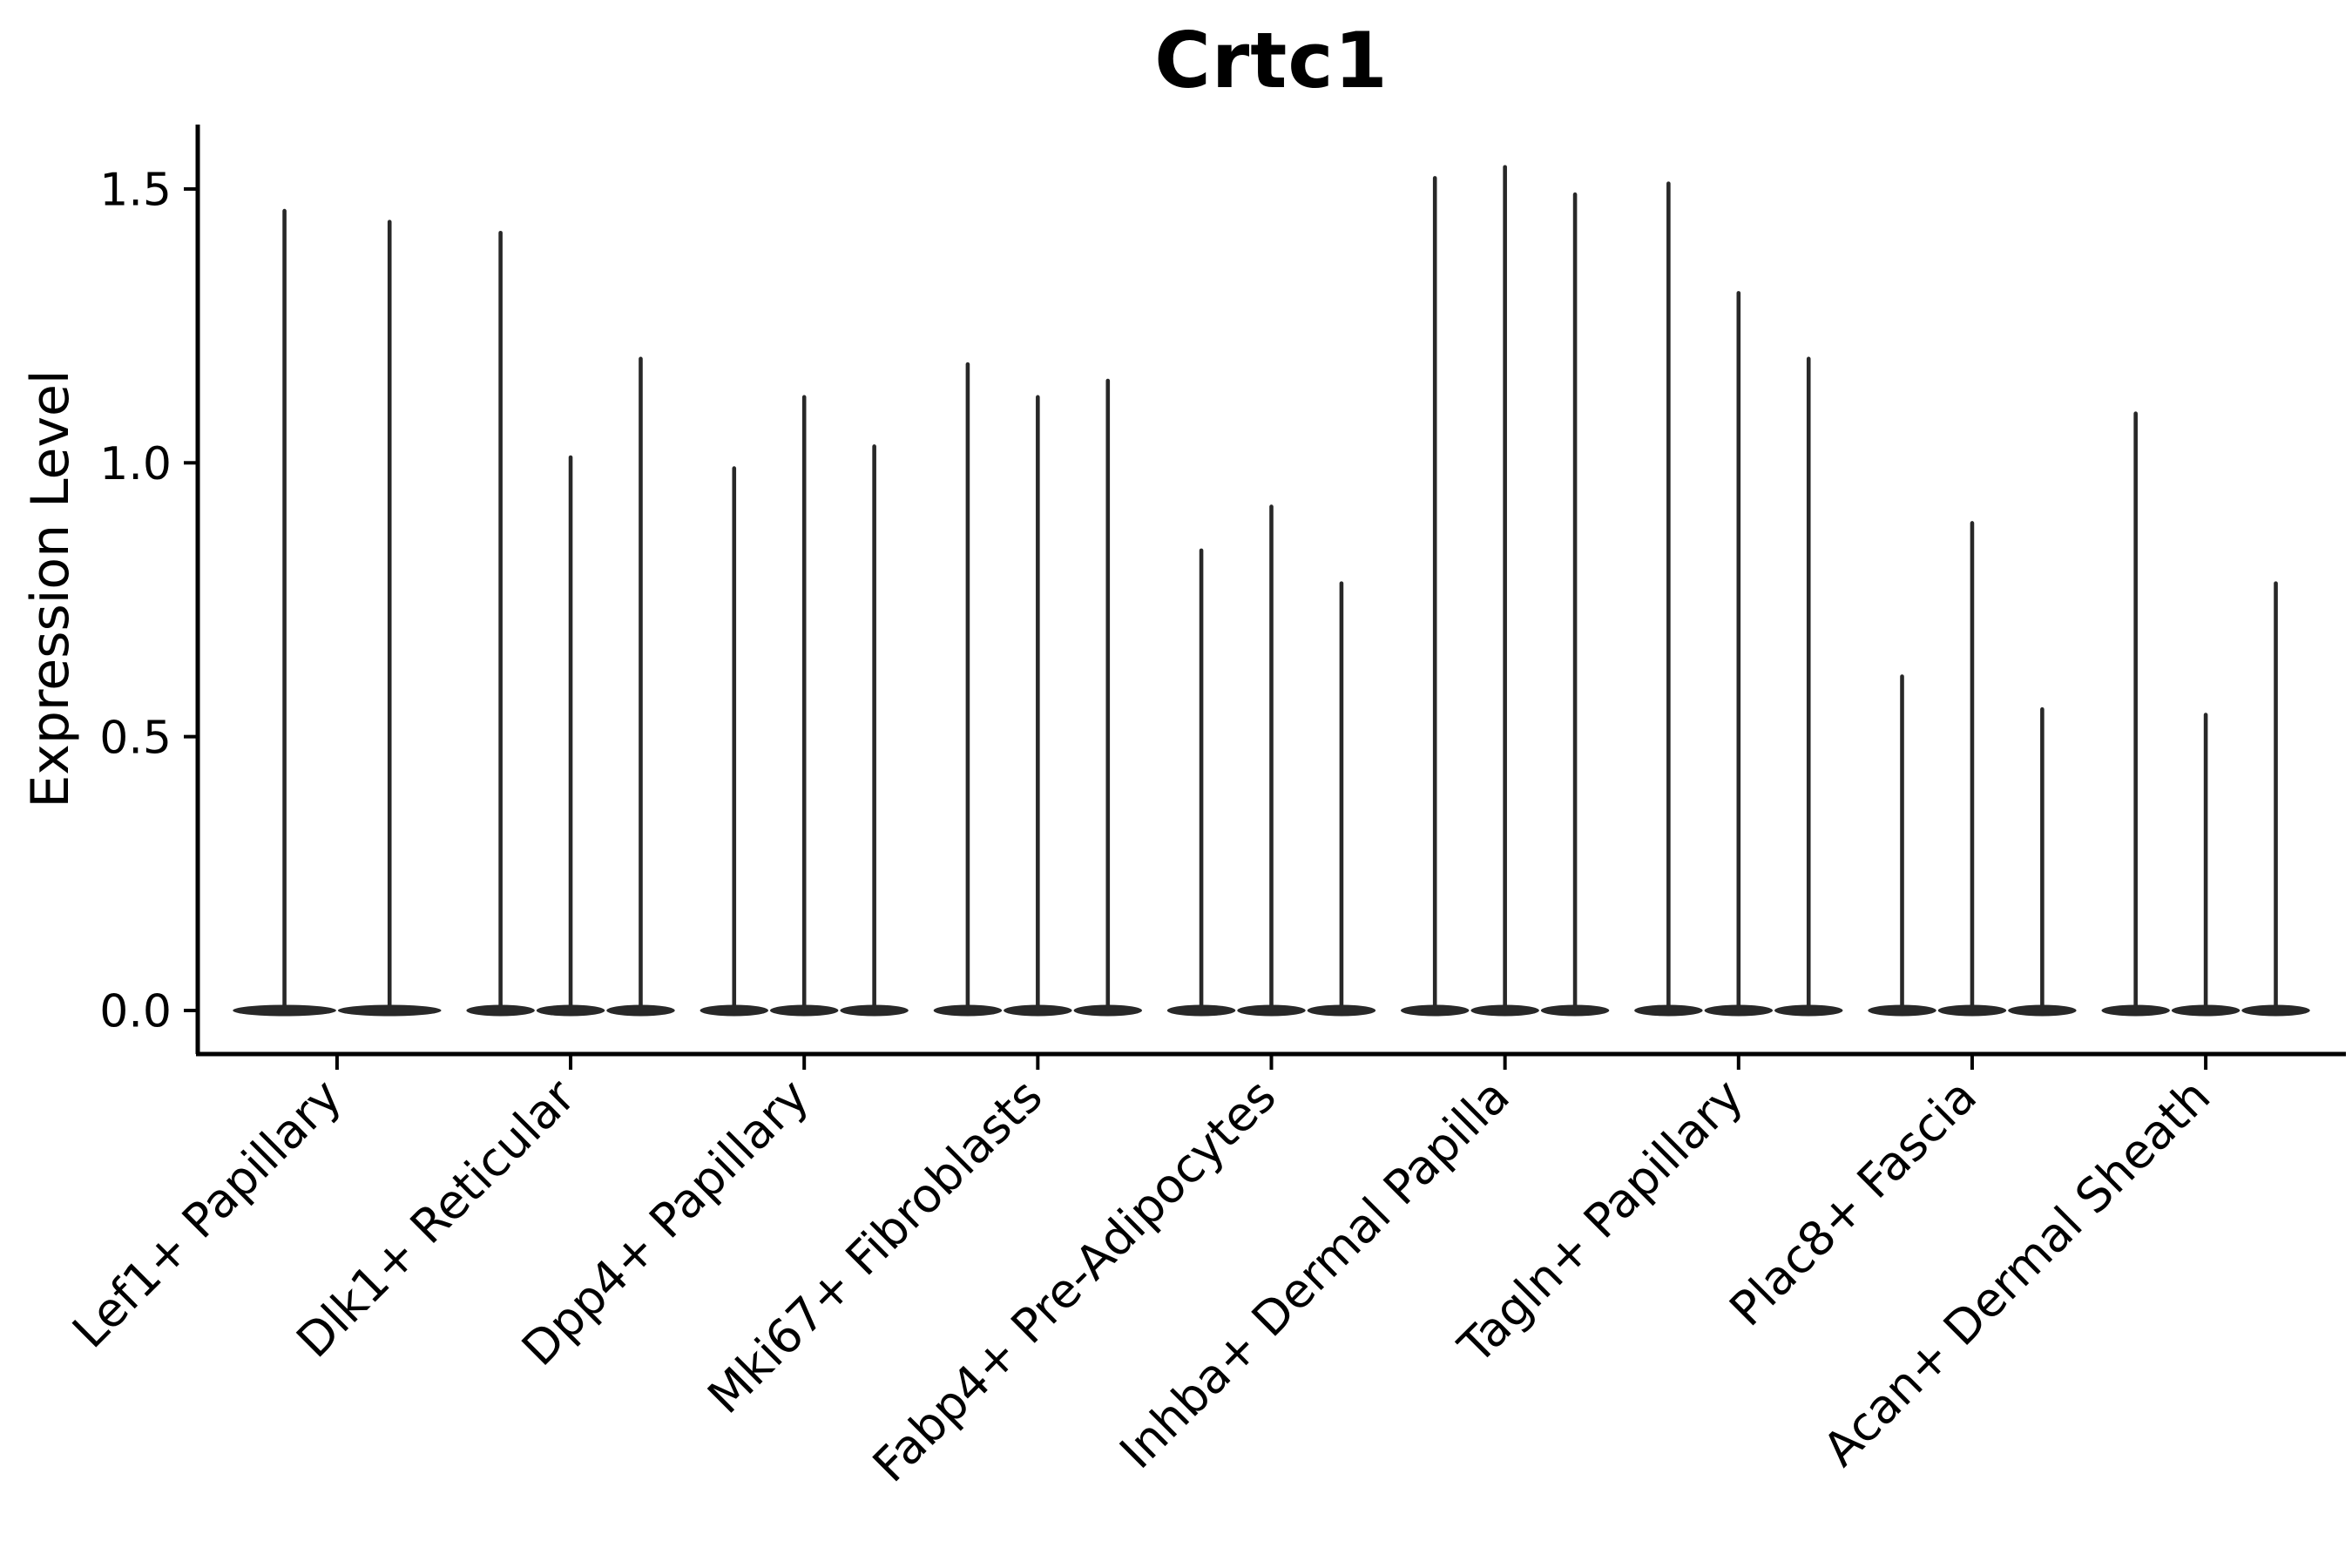 This screenshot has height=1568, width=2352. What do you see at coordinates (2017, 1273) in the screenshot?
I see `x-tick-label: Acan+ Dermal Sheath` at bounding box center [2017, 1273].